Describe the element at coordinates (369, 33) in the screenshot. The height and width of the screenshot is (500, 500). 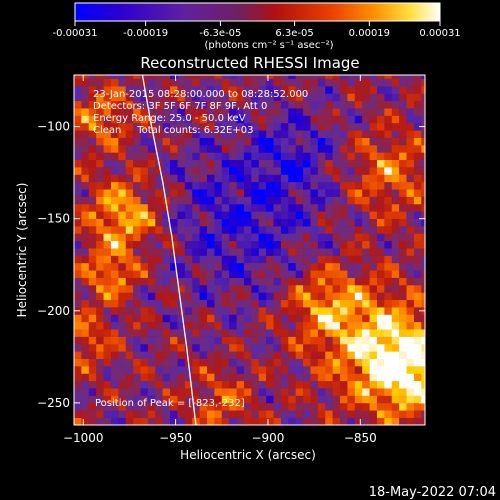
I see `colorbar-tick-label: 0.00019` at that location.